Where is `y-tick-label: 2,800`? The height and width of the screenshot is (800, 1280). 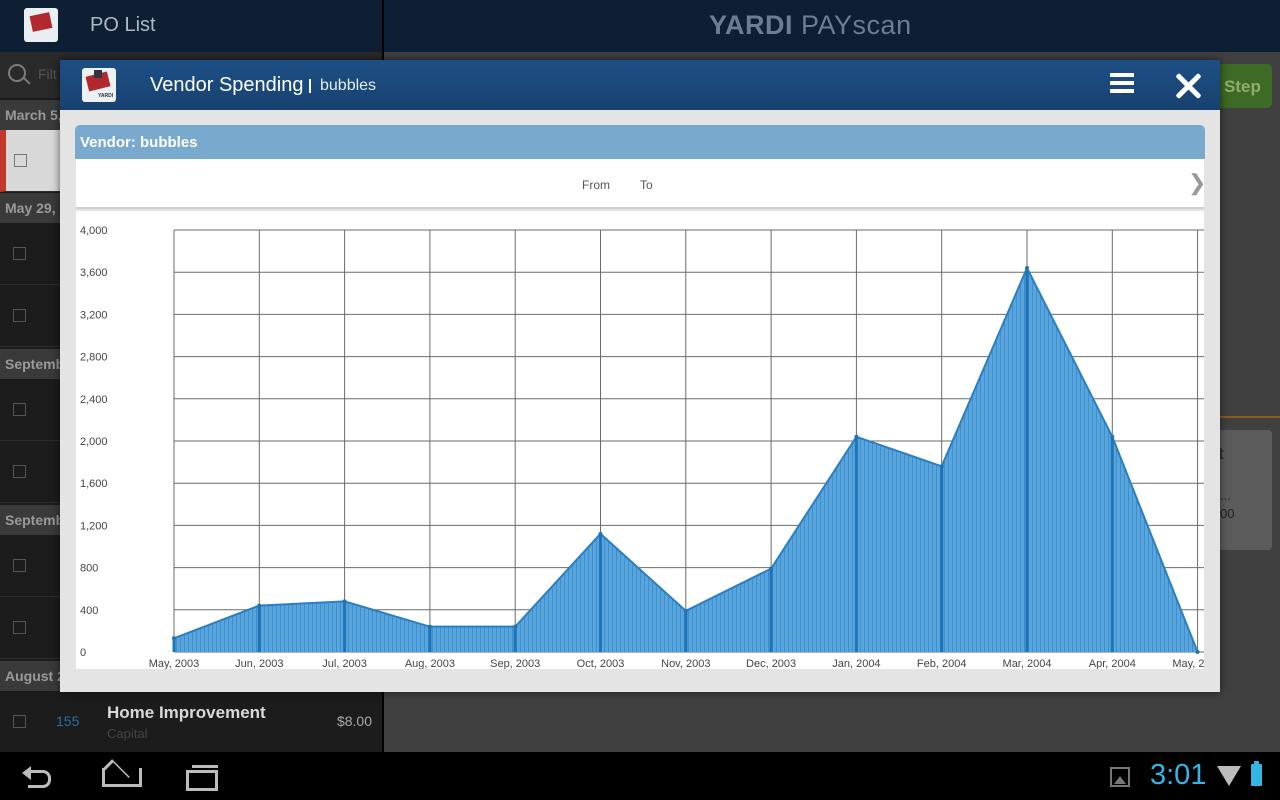 y-tick-label: 2,800 is located at coordinates (94, 358).